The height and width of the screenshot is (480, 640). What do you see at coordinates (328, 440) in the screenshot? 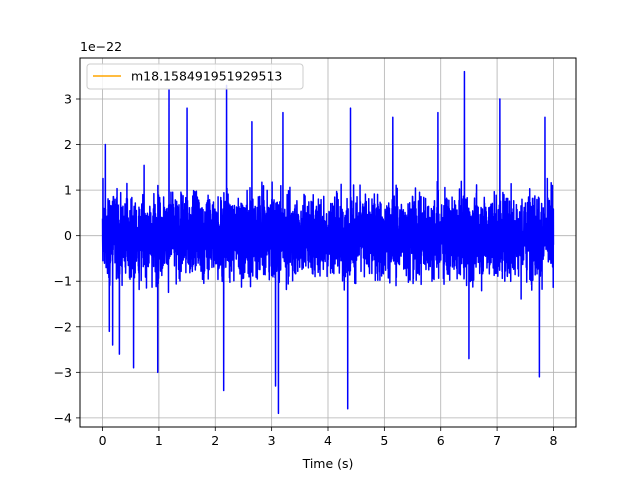
I see `x-tick-label: 4` at bounding box center [328, 440].